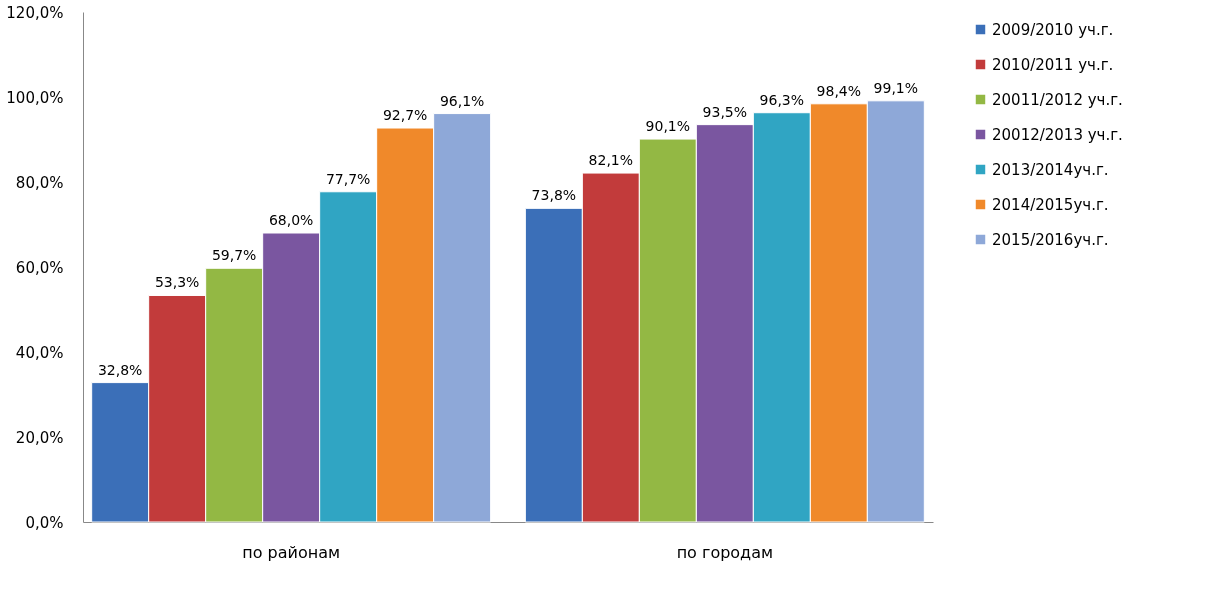 Image resolution: width=1216 pixels, height=606 pixels. Describe the element at coordinates (177, 282) in the screenshot. I see `data-label: 53,3%` at that location.